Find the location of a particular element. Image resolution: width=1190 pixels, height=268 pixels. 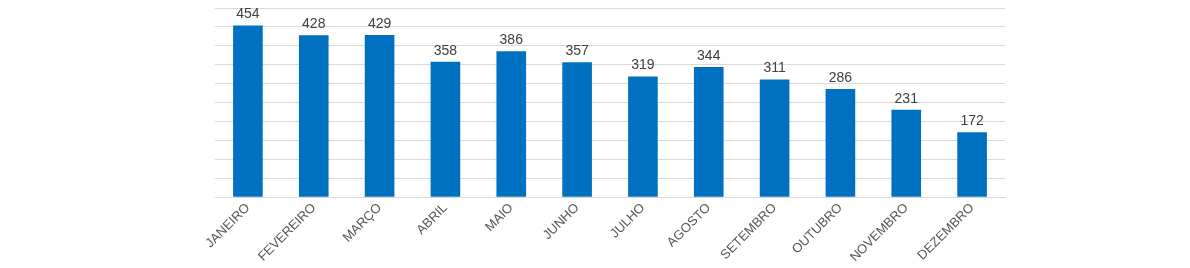

data-label: 344 is located at coordinates (709, 54).